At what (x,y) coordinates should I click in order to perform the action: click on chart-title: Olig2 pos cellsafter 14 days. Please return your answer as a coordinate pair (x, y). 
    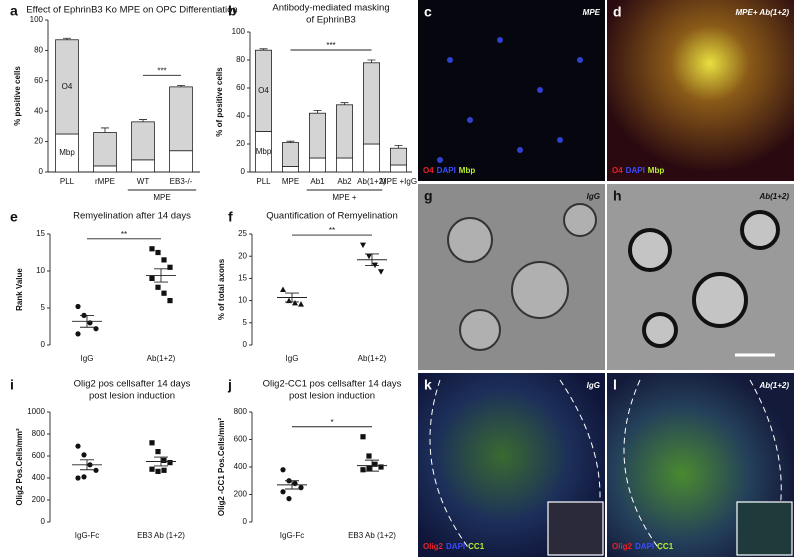
    Looking at the image, I should click on (132, 384).